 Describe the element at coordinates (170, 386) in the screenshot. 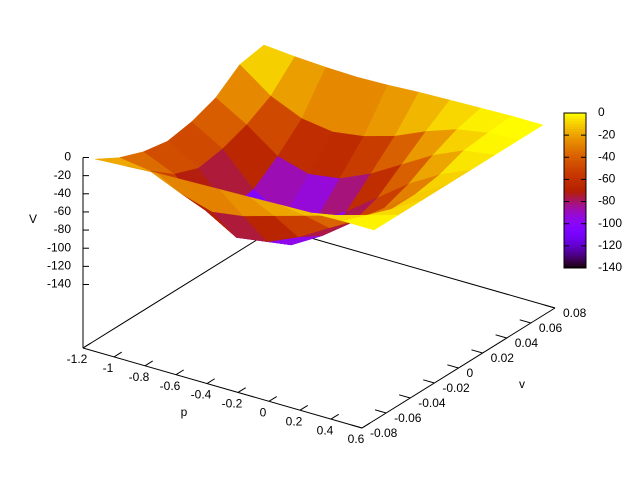

I see `x-tick-label: -0.6` at that location.